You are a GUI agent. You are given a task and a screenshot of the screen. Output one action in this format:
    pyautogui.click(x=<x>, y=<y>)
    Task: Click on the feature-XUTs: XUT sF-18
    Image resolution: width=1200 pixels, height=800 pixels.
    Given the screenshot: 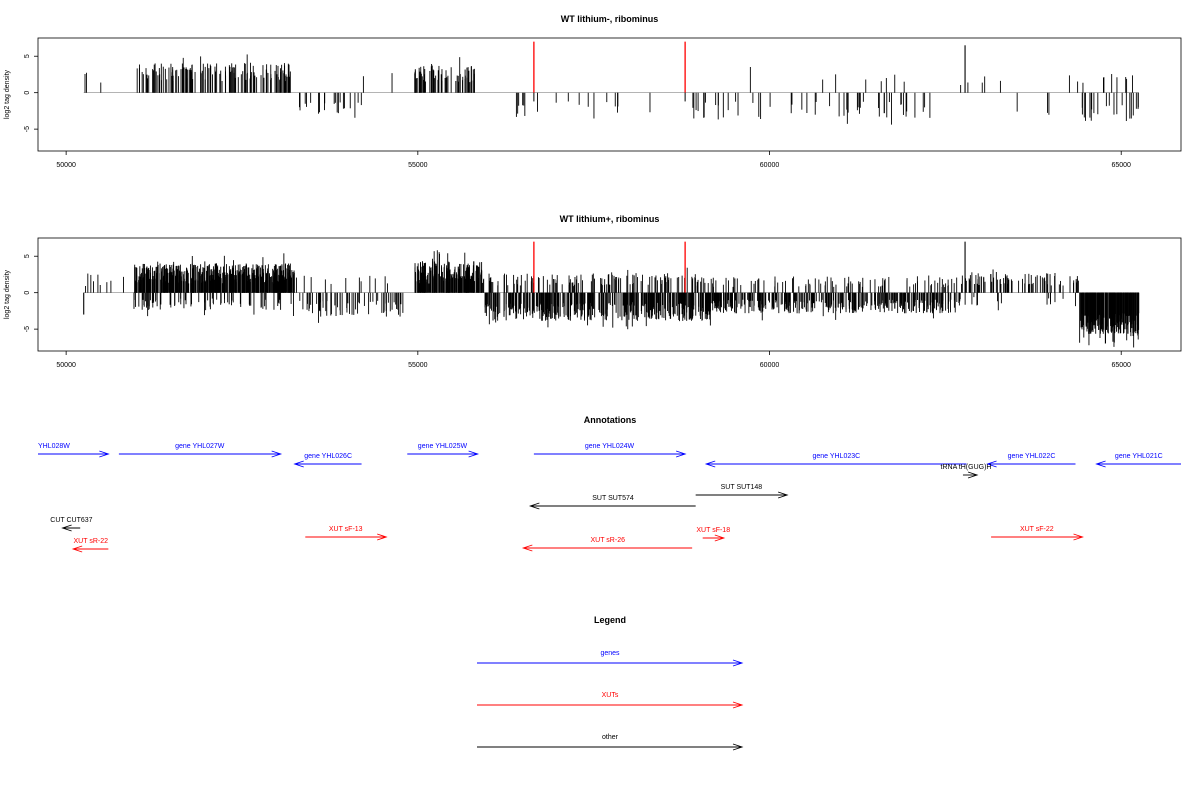 What is the action you would take?
    pyautogui.click(x=713, y=534)
    